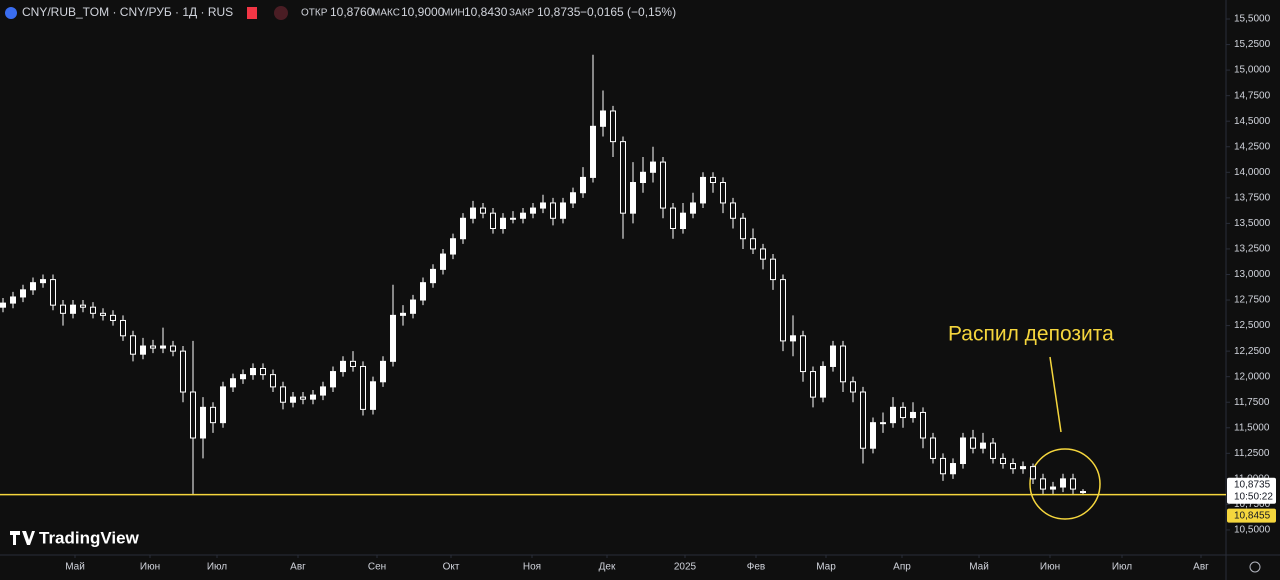 This screenshot has width=1280, height=580. What do you see at coordinates (1252, 249) in the screenshot?
I see `y-tick-label: 13,2500` at bounding box center [1252, 249].